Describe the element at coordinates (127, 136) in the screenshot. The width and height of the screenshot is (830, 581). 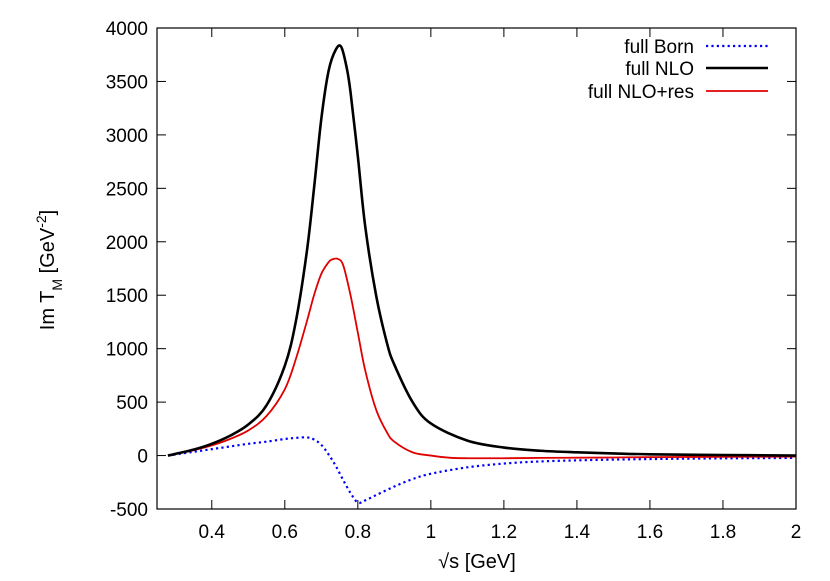
I see `y-tick-label: 3000` at that location.